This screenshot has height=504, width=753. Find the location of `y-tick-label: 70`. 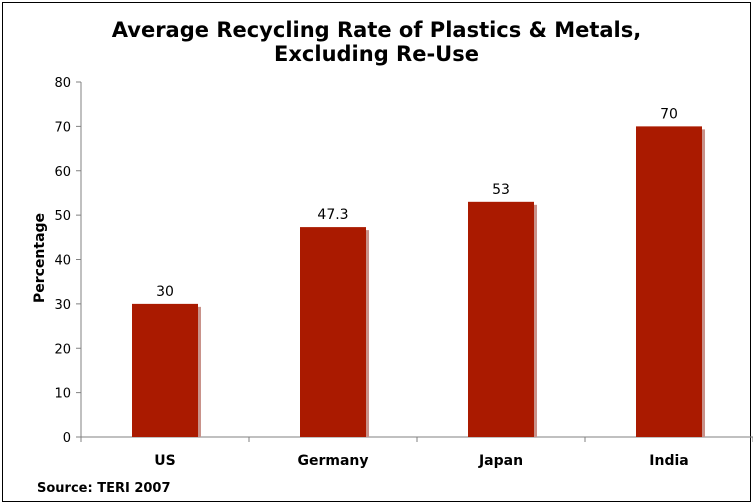

y-tick-label: 70 is located at coordinates (62, 127).